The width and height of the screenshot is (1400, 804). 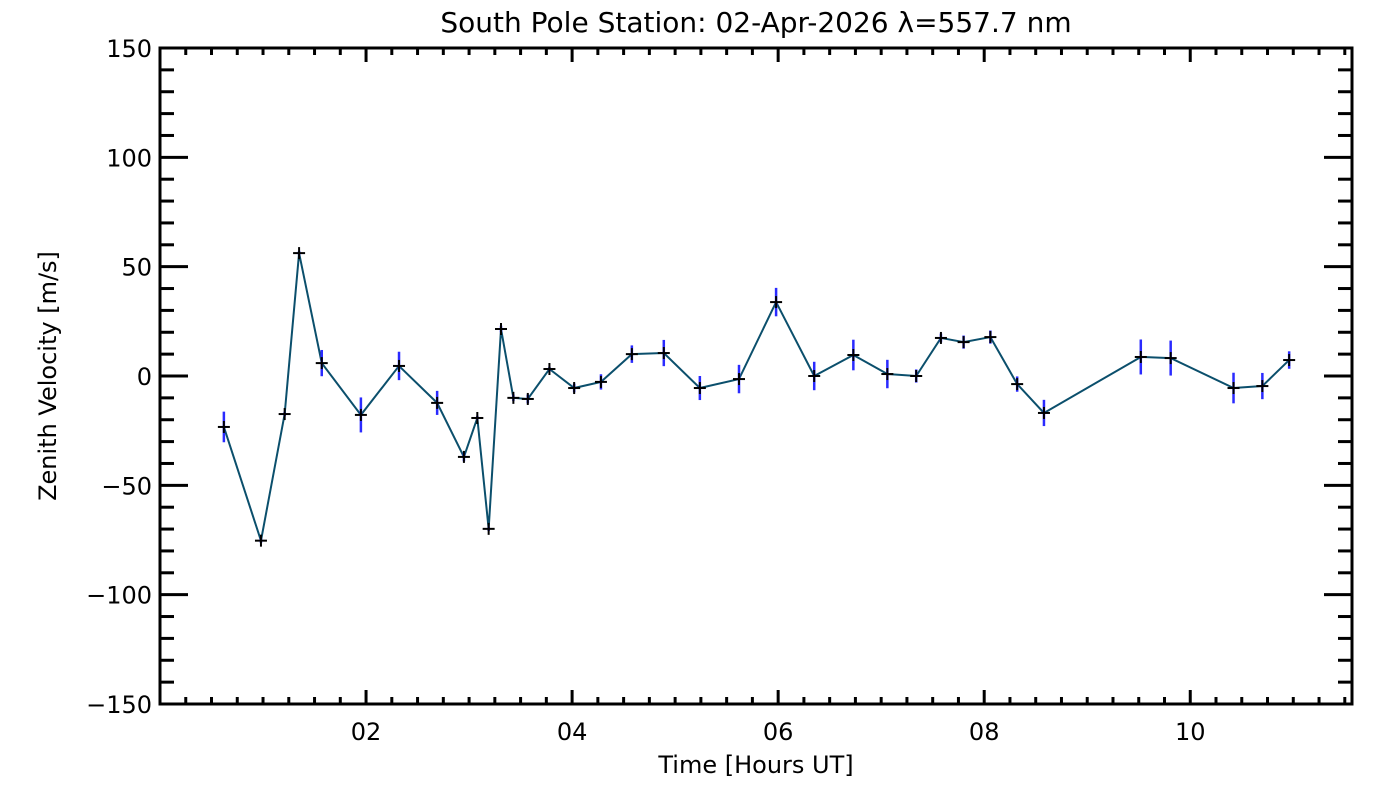 I want to click on y-tick-label: −150, so click(x=119, y=705).